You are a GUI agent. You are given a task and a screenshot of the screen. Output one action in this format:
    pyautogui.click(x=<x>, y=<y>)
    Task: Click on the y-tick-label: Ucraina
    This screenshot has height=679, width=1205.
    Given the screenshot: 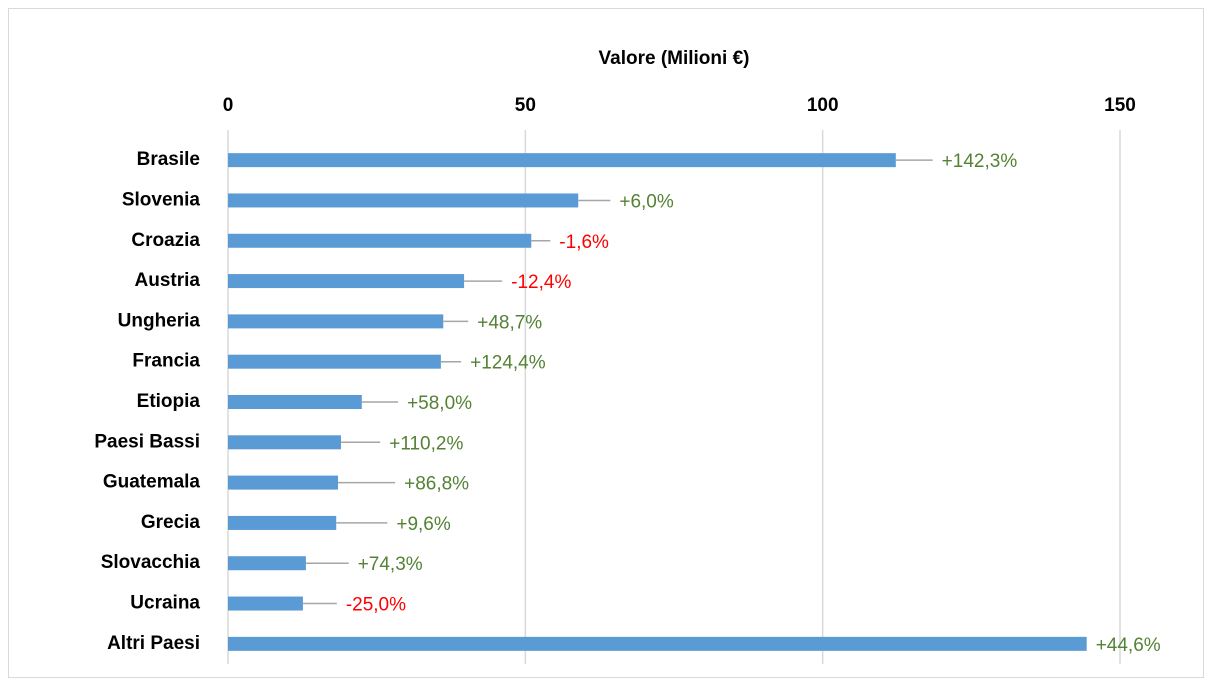 What is the action you would take?
    pyautogui.click(x=165, y=603)
    